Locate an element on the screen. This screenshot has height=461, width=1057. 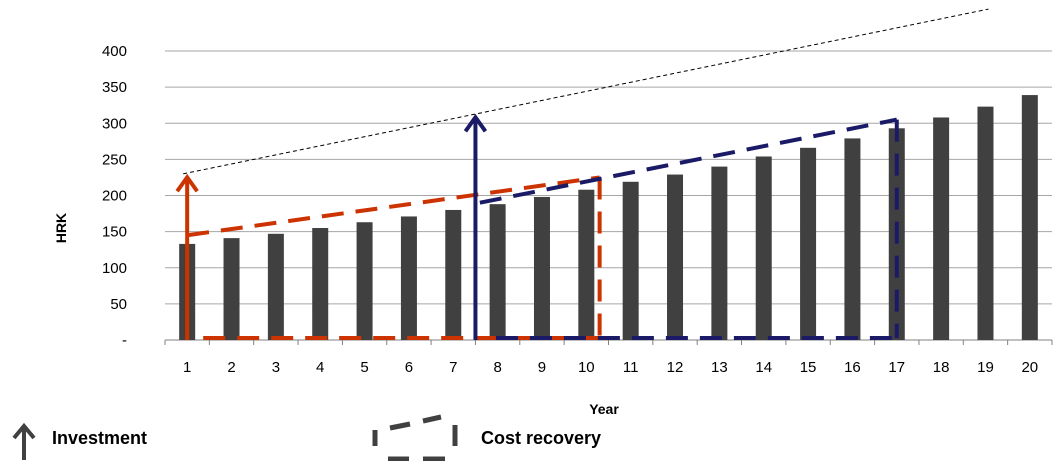
x-tick-label: 19 is located at coordinates (985, 367).